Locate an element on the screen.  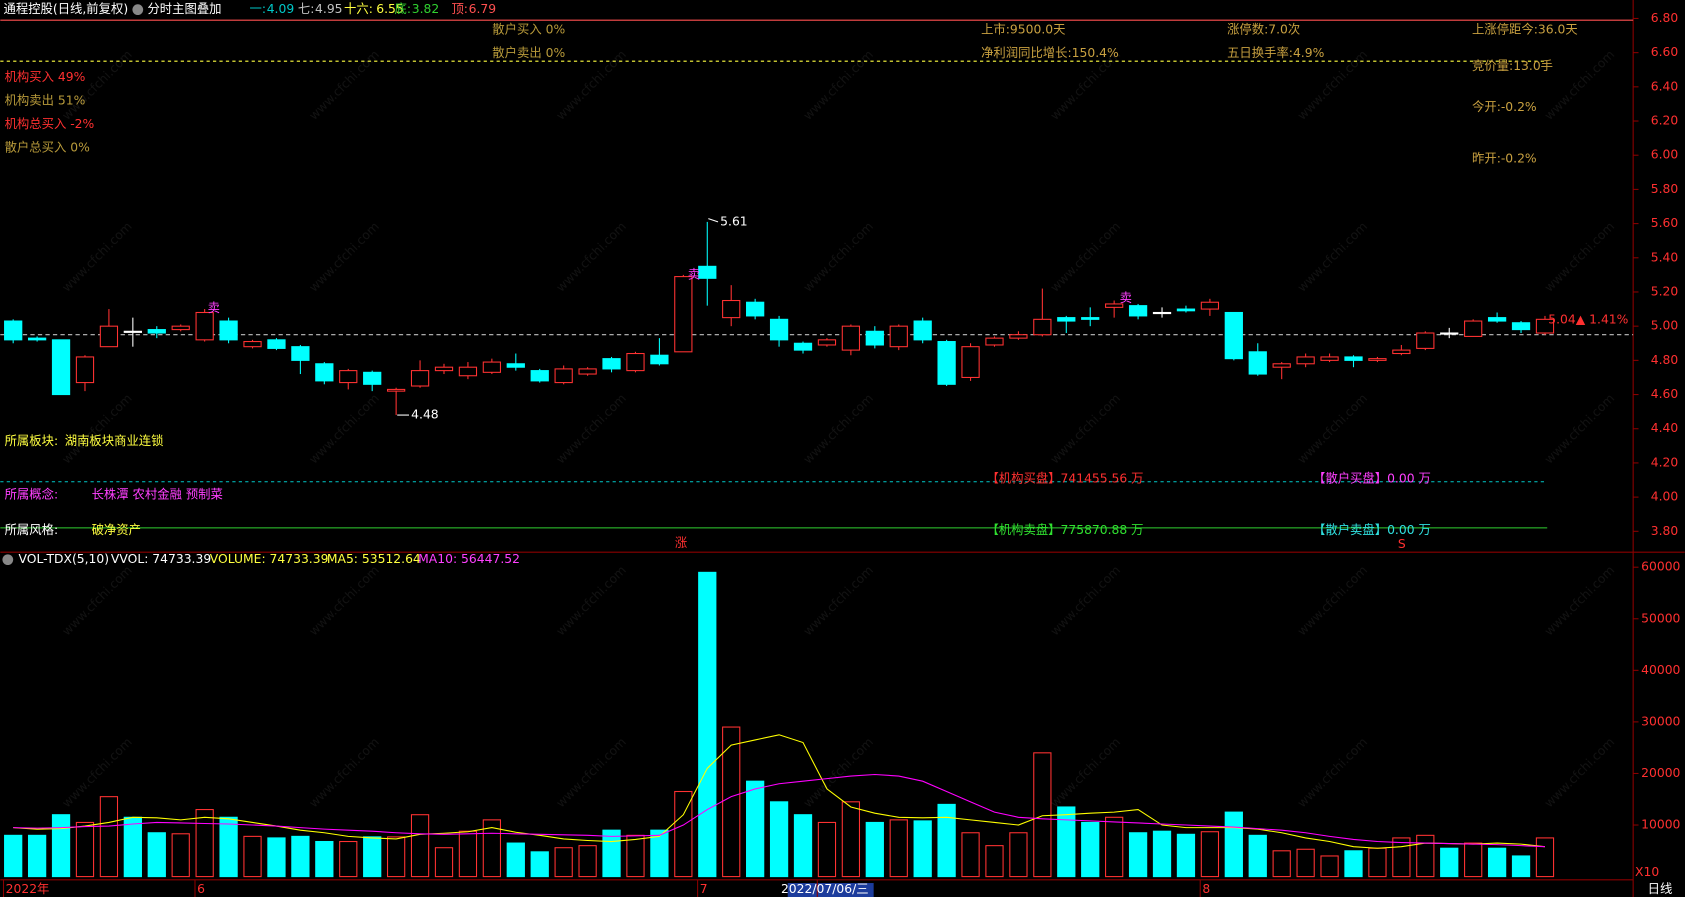
y-tick-label: 6.80 is located at coordinates (1665, 18).